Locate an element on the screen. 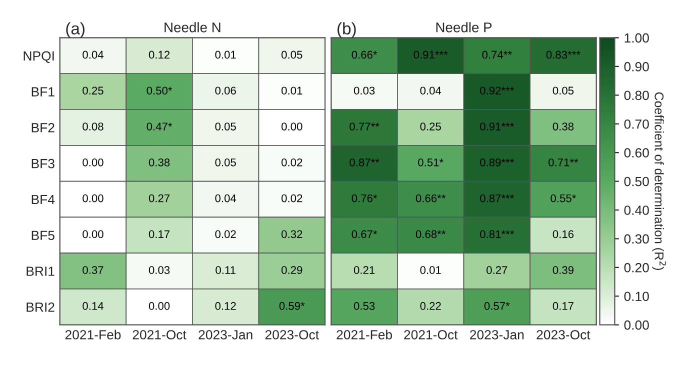 The height and width of the screenshot is (370, 680). data-label: 0.39 is located at coordinates (563, 270).